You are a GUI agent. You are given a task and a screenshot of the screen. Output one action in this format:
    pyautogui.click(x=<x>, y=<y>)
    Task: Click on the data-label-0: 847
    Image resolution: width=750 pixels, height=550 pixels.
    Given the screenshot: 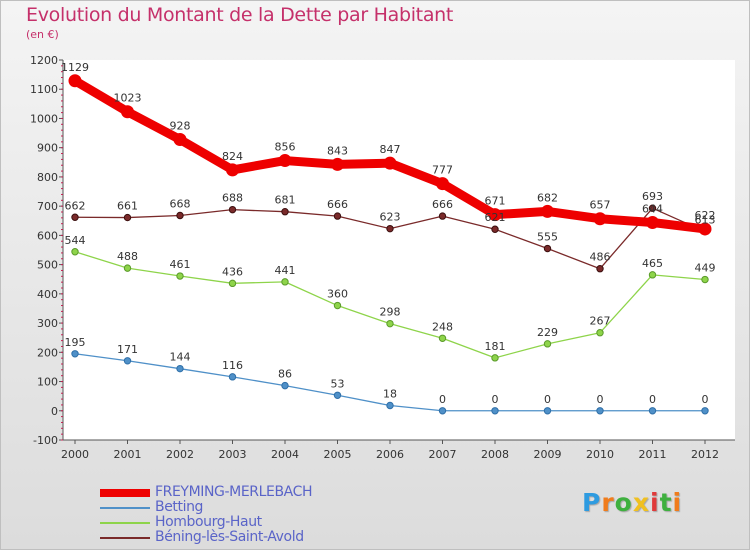 What is the action you would take?
    pyautogui.click(x=390, y=149)
    